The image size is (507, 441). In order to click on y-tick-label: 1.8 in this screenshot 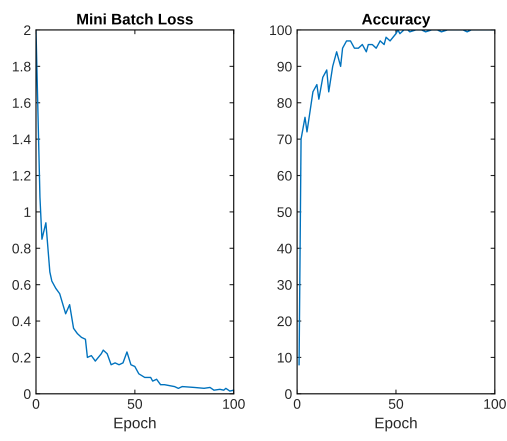, I will do `click(21, 67)`.